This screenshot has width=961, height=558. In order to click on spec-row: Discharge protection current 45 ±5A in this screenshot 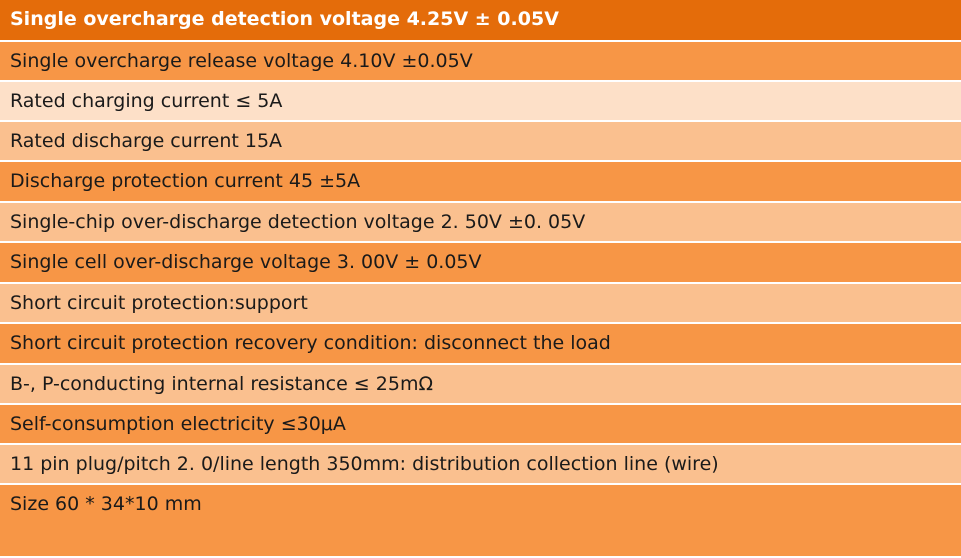, I will do `click(480, 182)`.